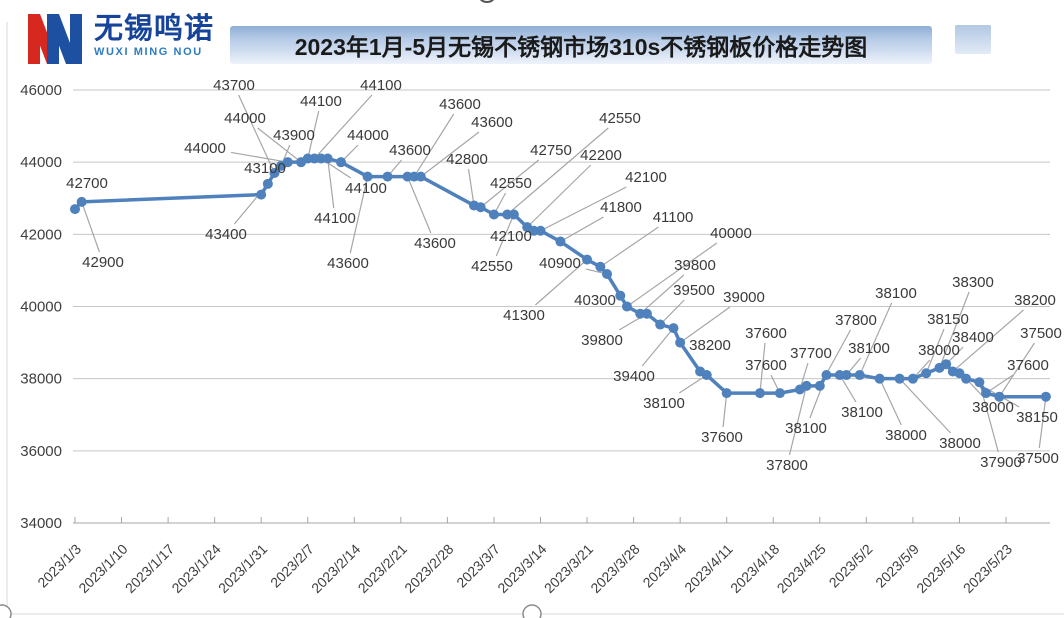 Image resolution: width=1064 pixels, height=618 pixels. What do you see at coordinates (595, 300) in the screenshot?
I see `data-label: 40300` at bounding box center [595, 300].